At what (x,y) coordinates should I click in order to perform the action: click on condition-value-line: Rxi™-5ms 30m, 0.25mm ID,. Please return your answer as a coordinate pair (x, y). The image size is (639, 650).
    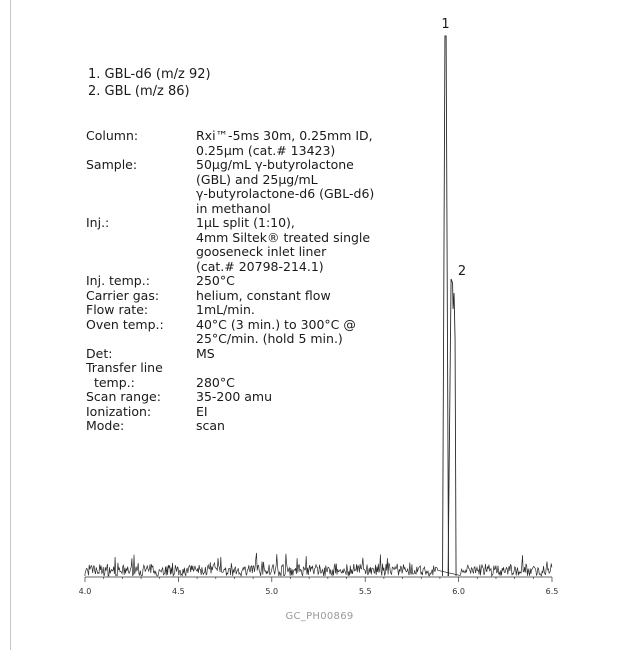
    Looking at the image, I should click on (284, 135).